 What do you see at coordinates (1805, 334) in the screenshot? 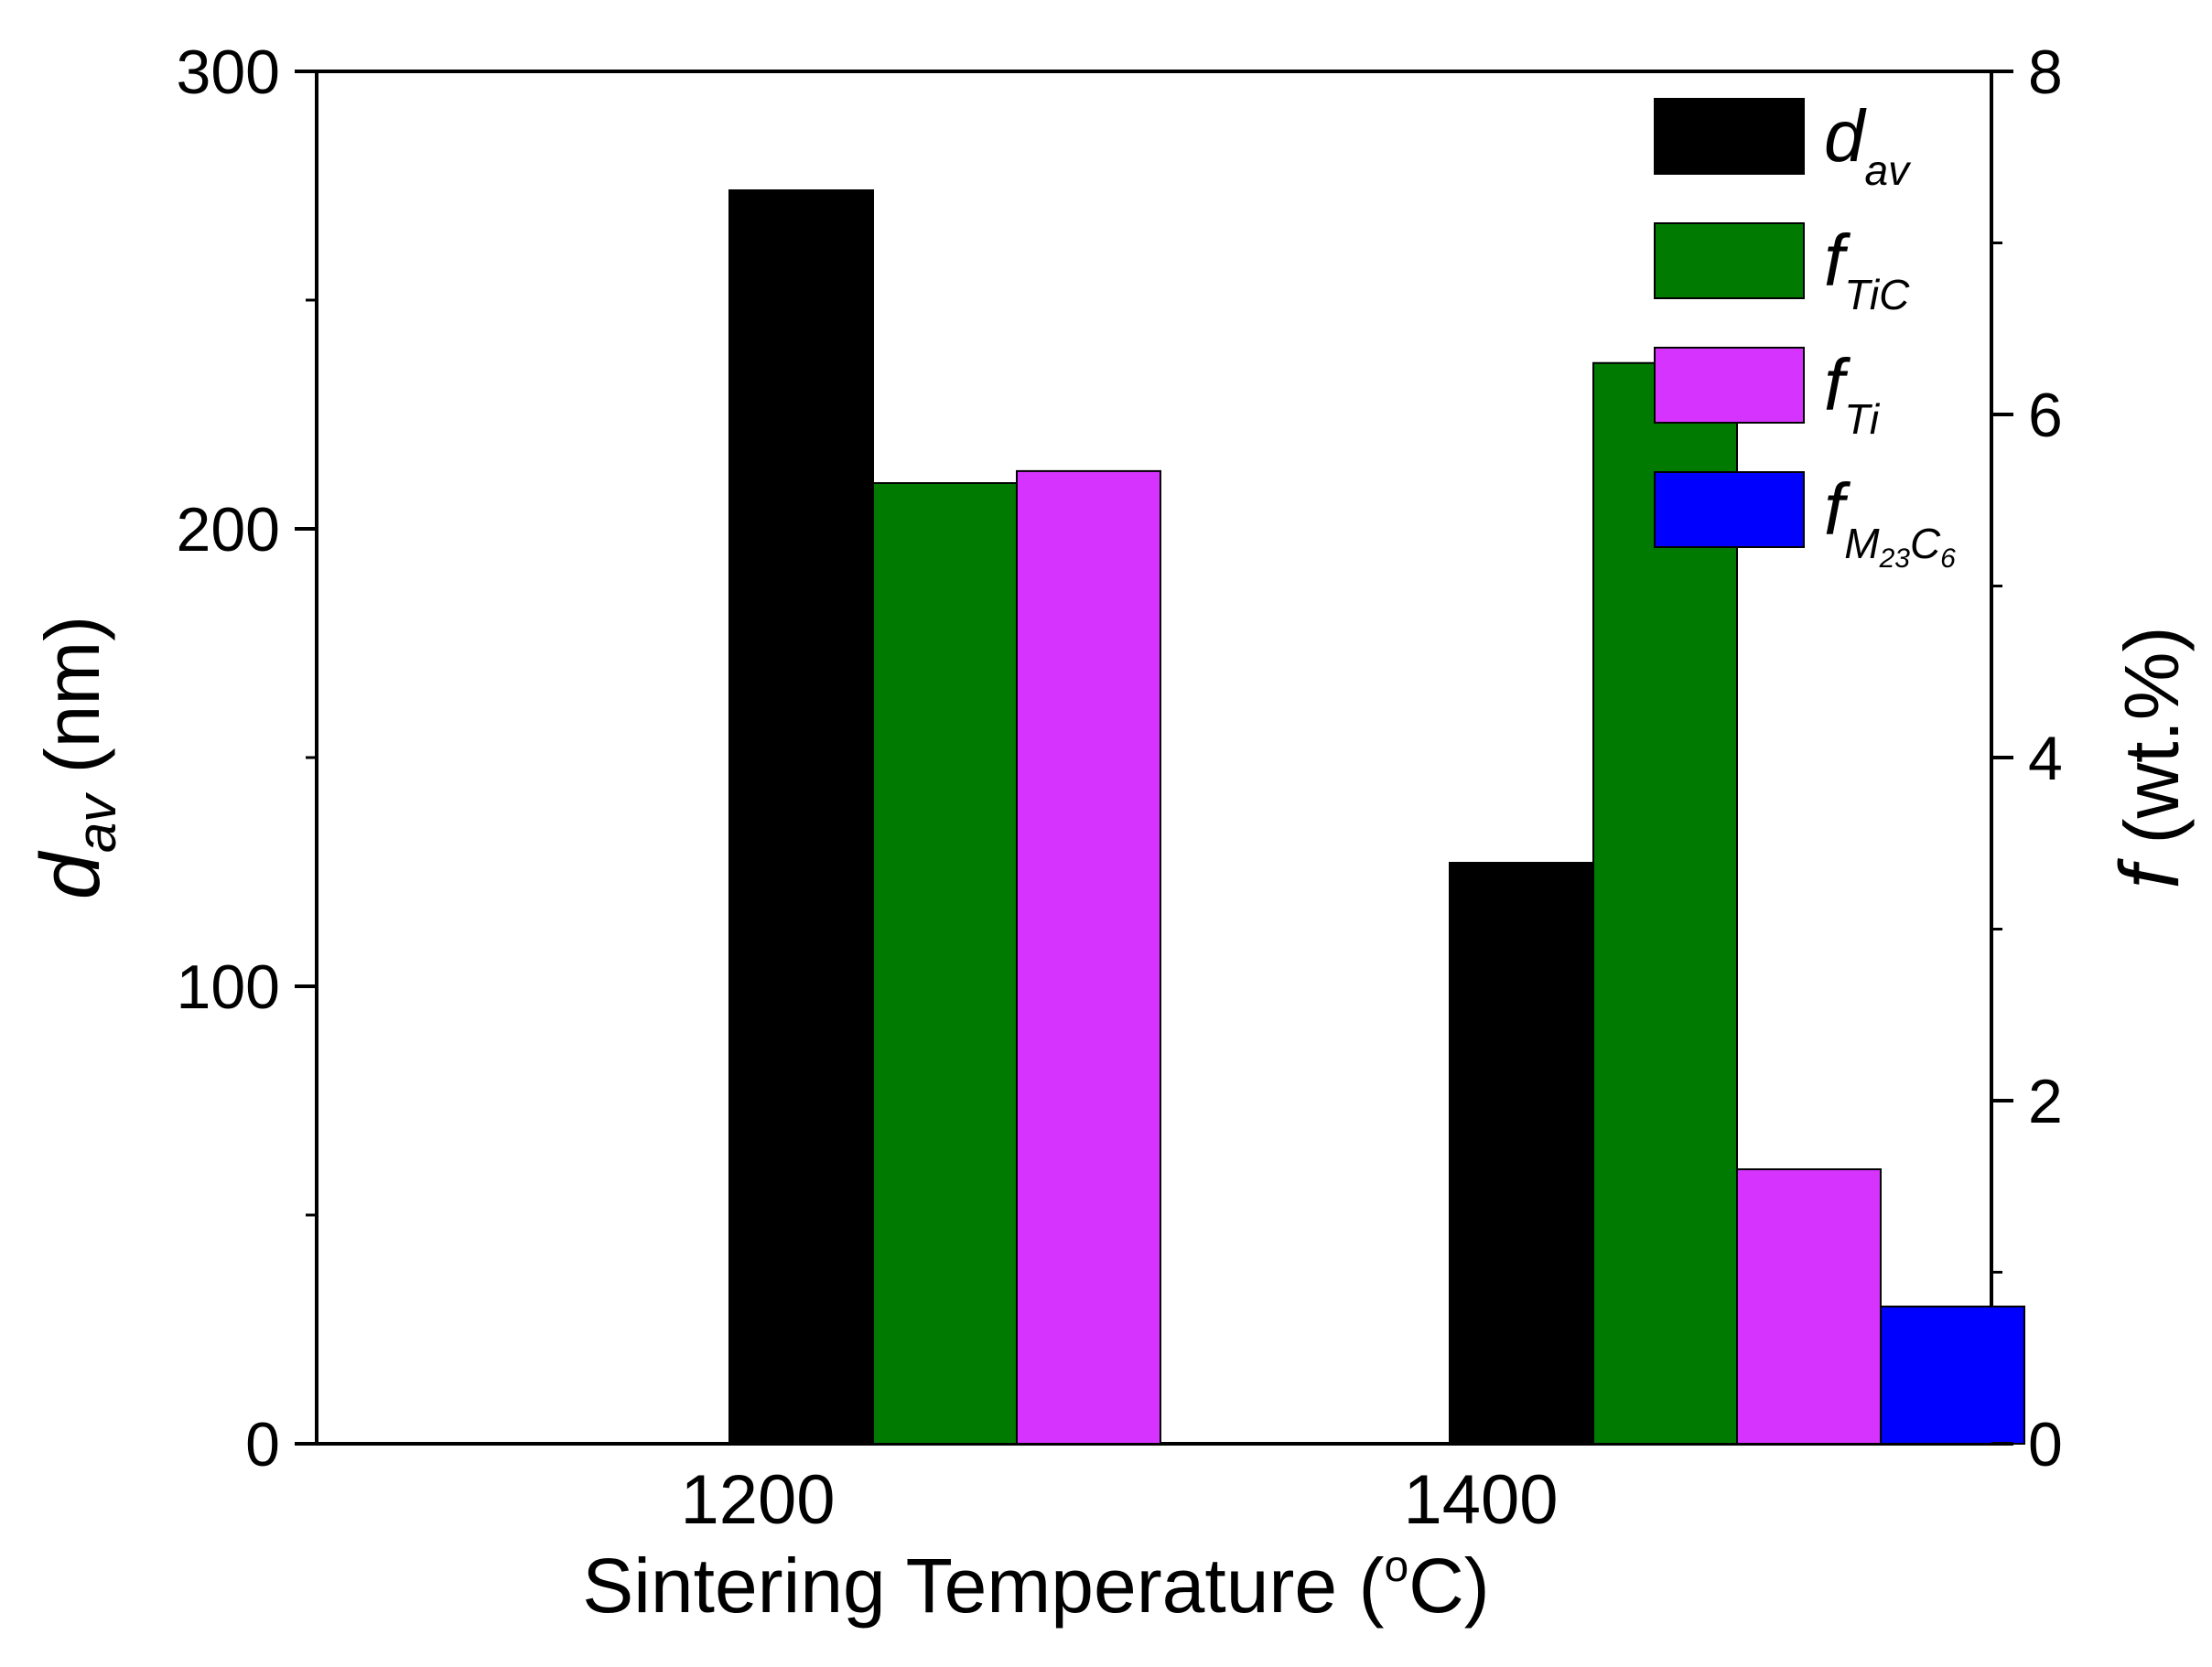
I see `legend: dav fTiC fTi fM23C6` at bounding box center [1805, 334].